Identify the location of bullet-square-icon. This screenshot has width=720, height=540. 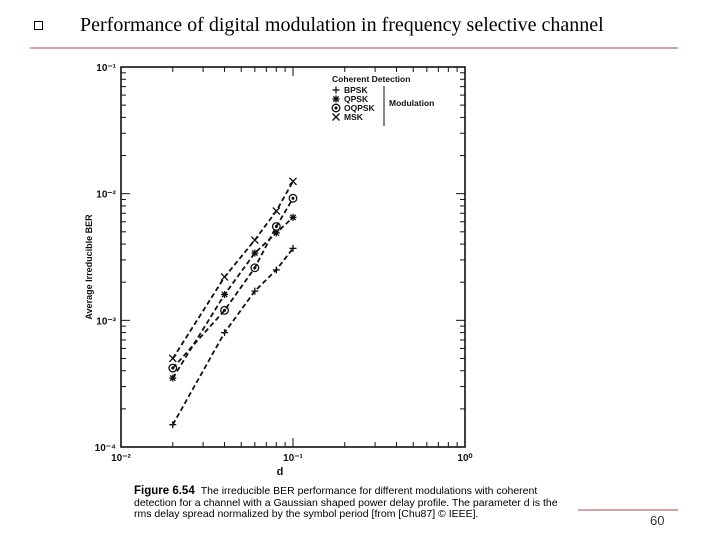
(38, 25).